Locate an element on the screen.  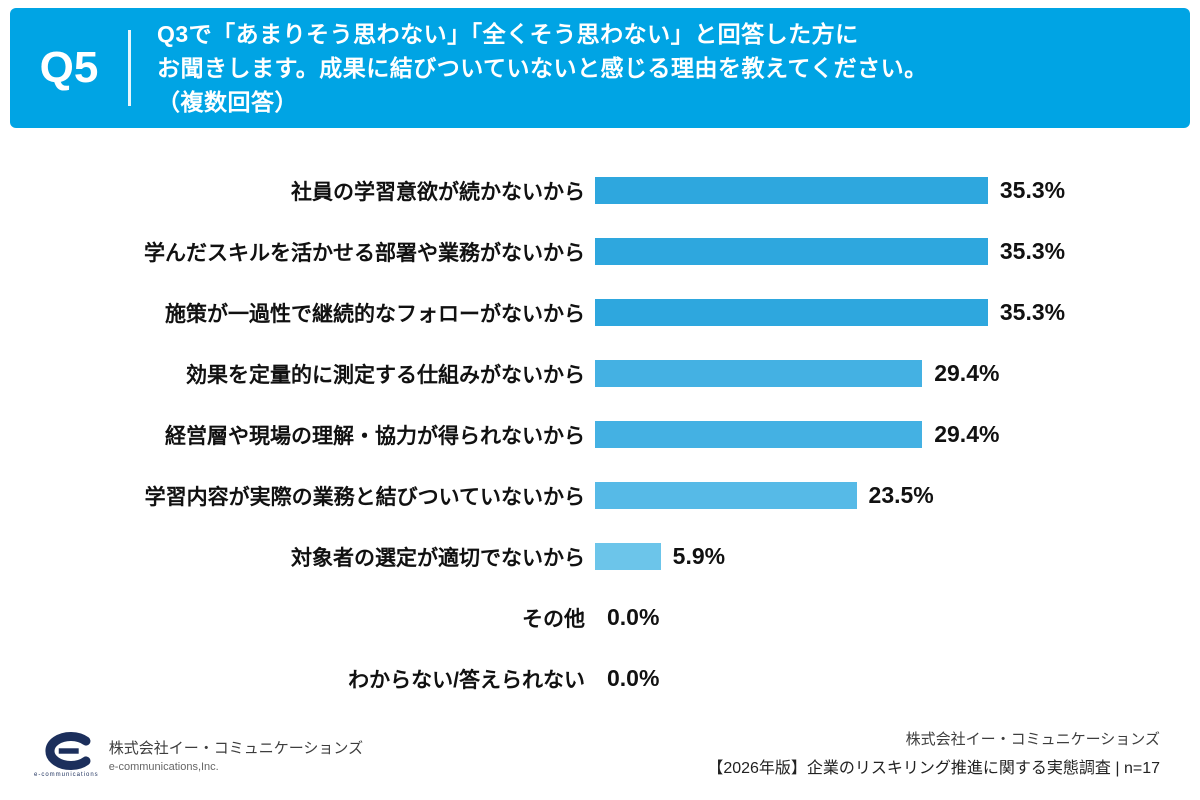
bar-row: 経営層や現場の理解・協力が得られないから 29.4% is located at coordinates (600, 434).